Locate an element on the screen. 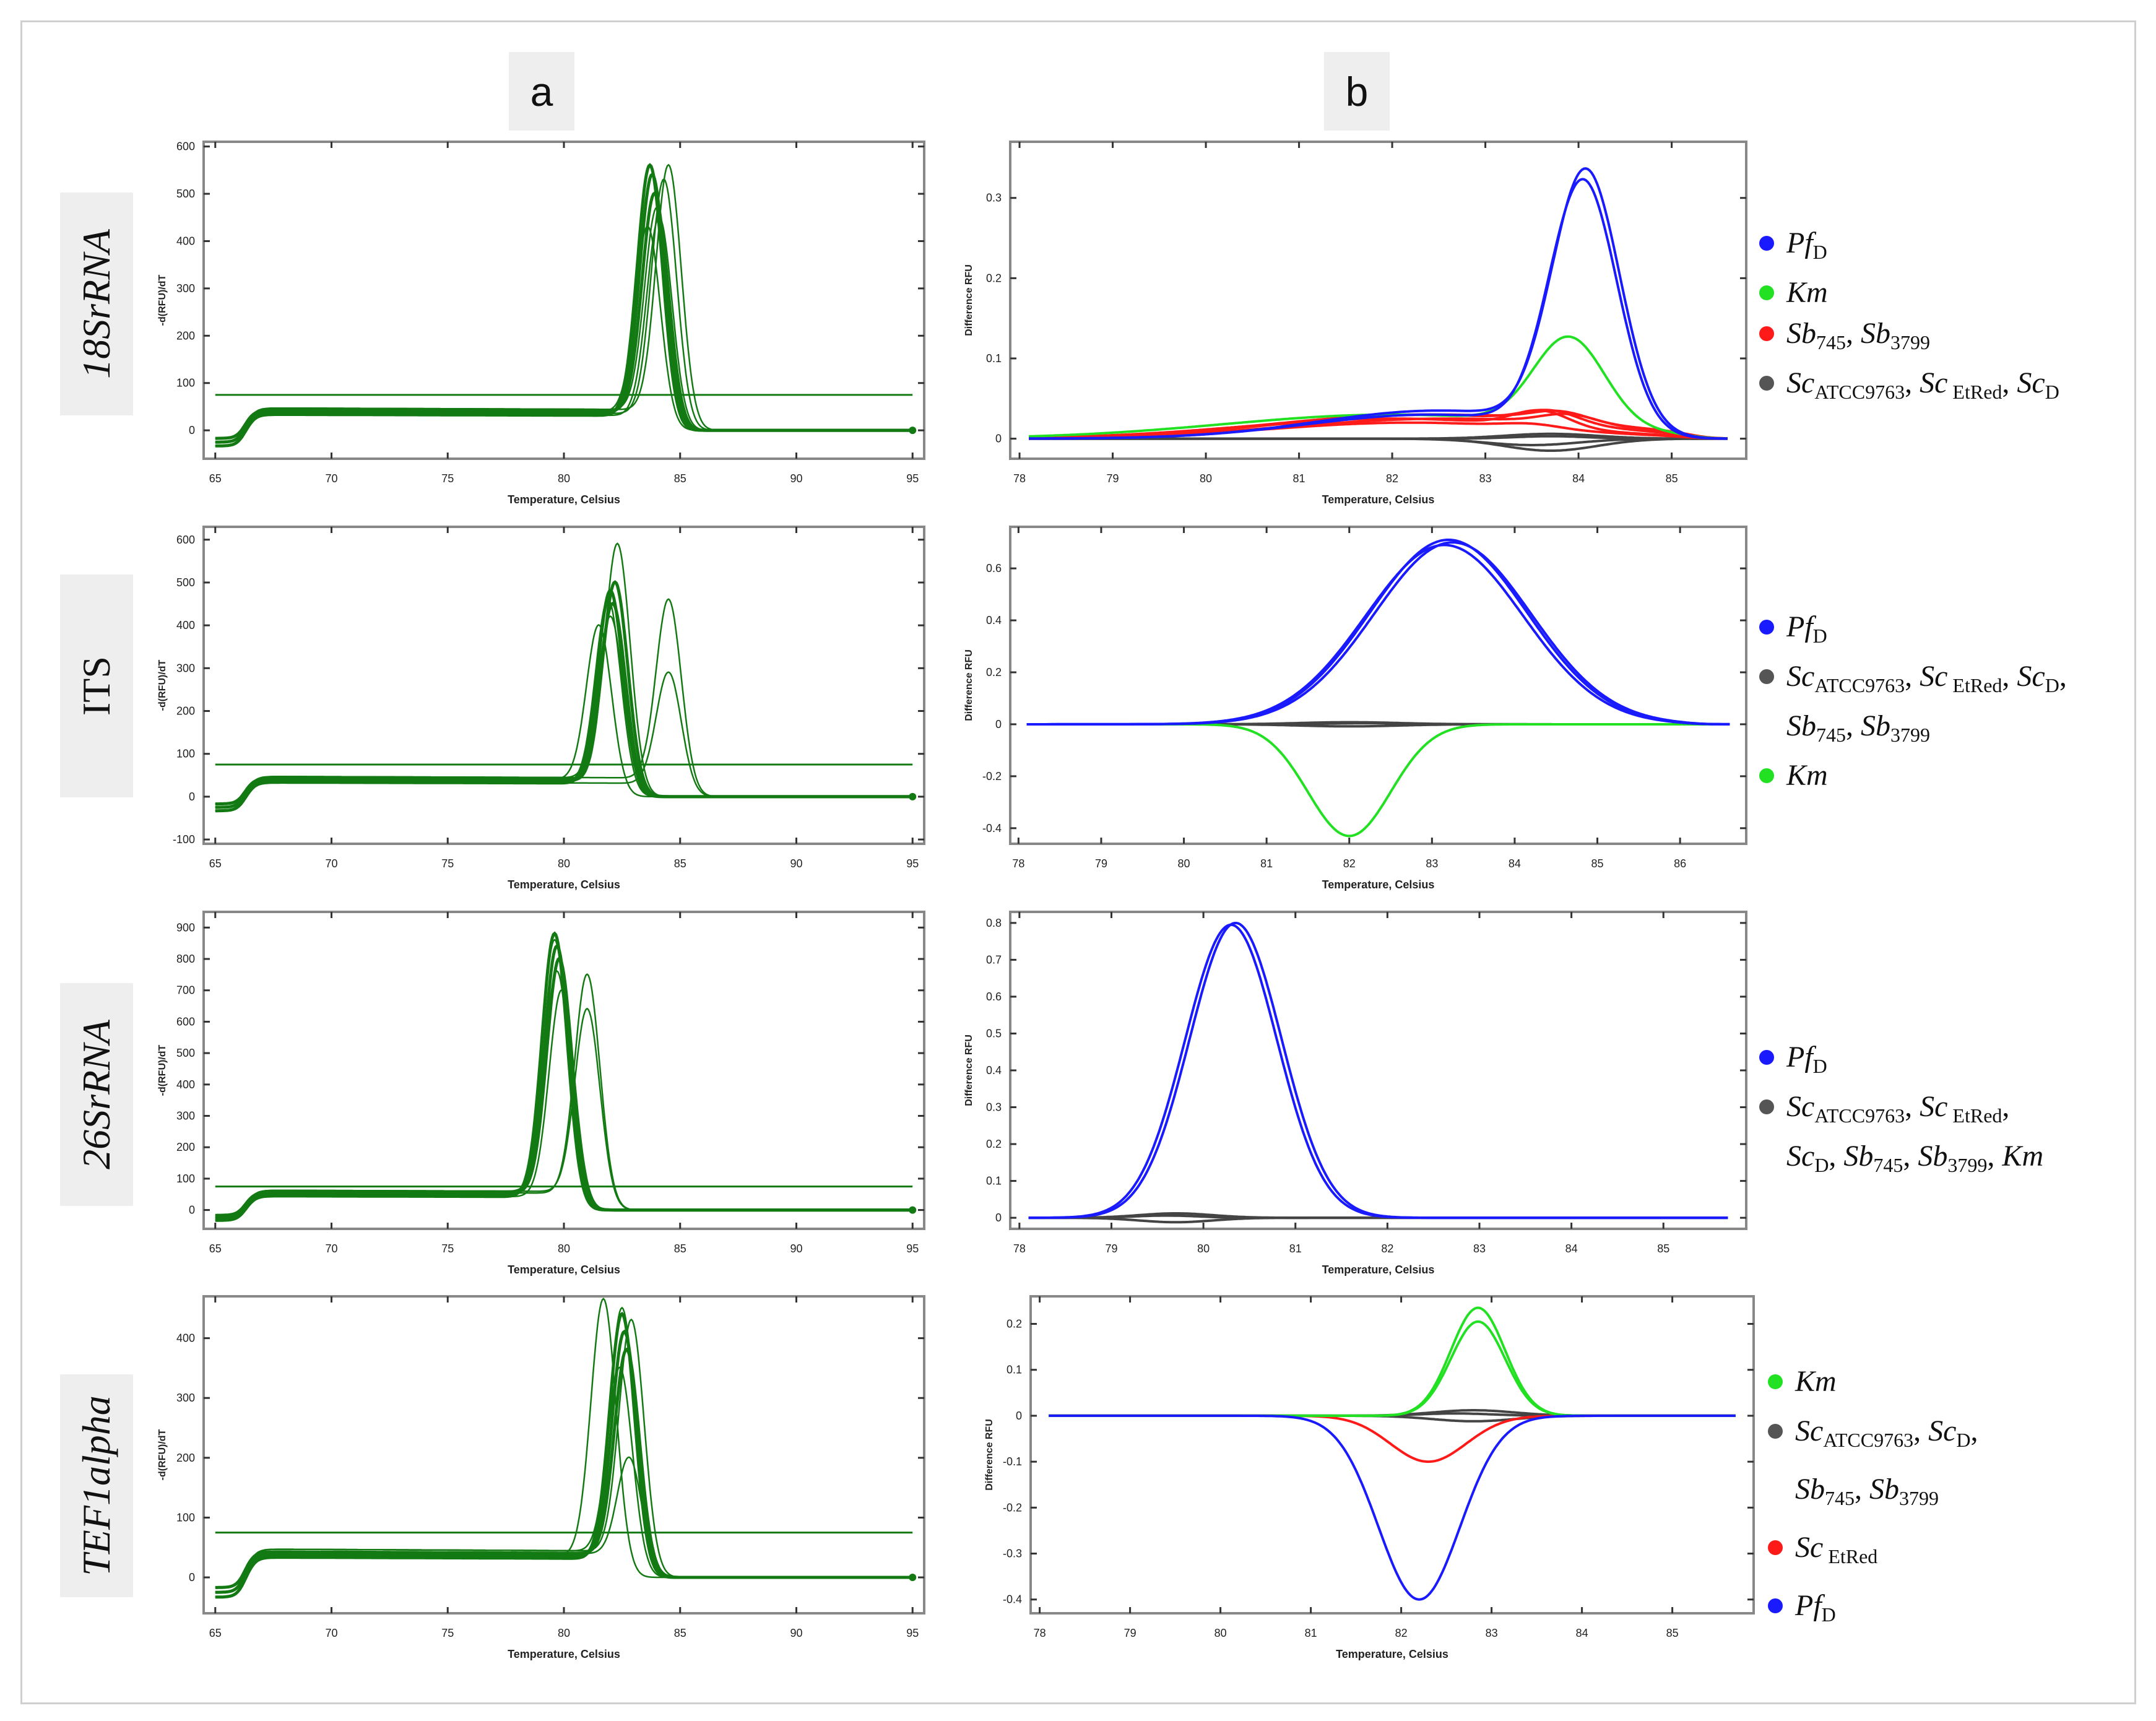 The width and height of the screenshot is (2156, 1721). legend-item: PfD is located at coordinates (1873, 1610).